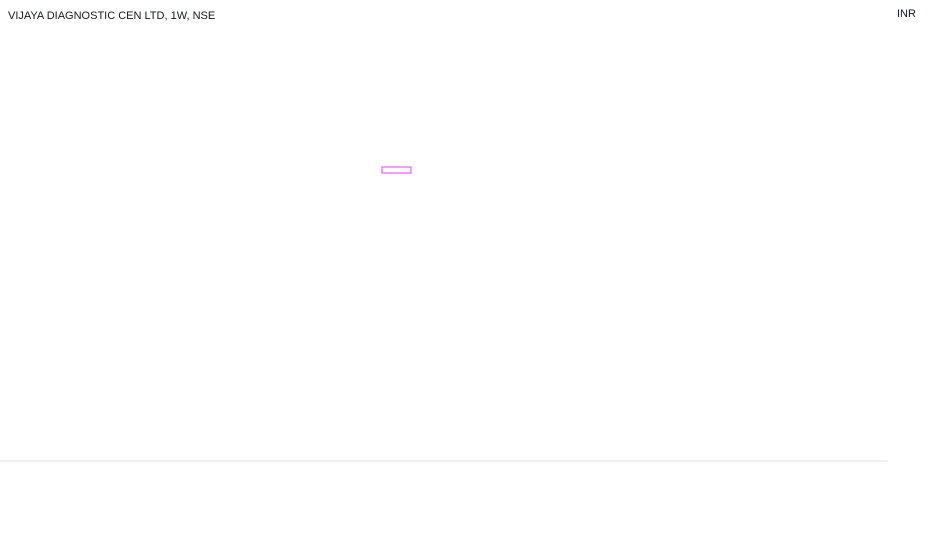 The height and width of the screenshot is (550, 932). What do you see at coordinates (906, 14) in the screenshot?
I see `currency-label: INR` at bounding box center [906, 14].